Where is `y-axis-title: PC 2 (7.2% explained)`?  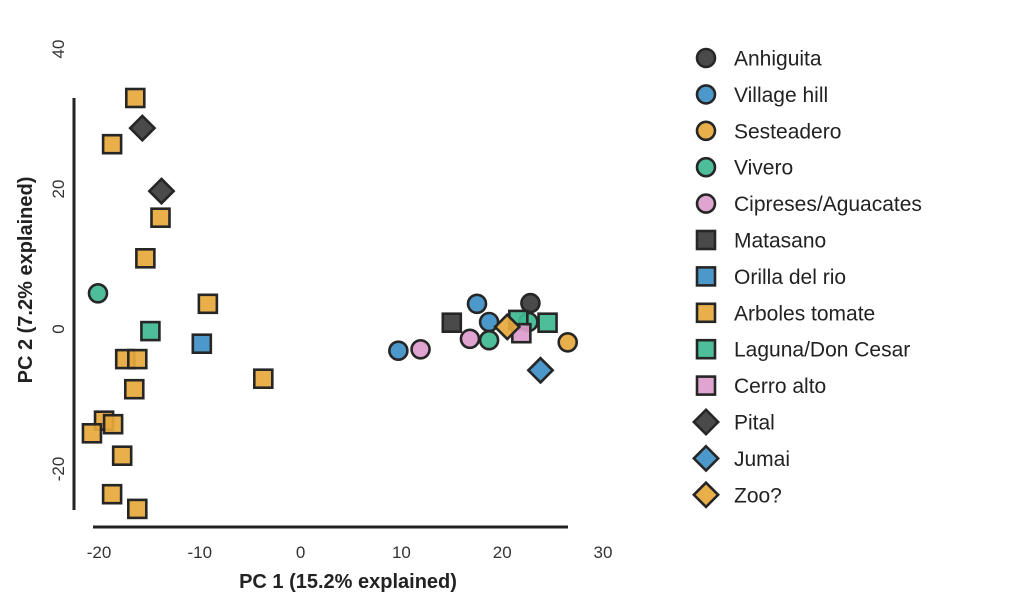
y-axis-title: PC 2 (7.2% explained) is located at coordinates (26, 280).